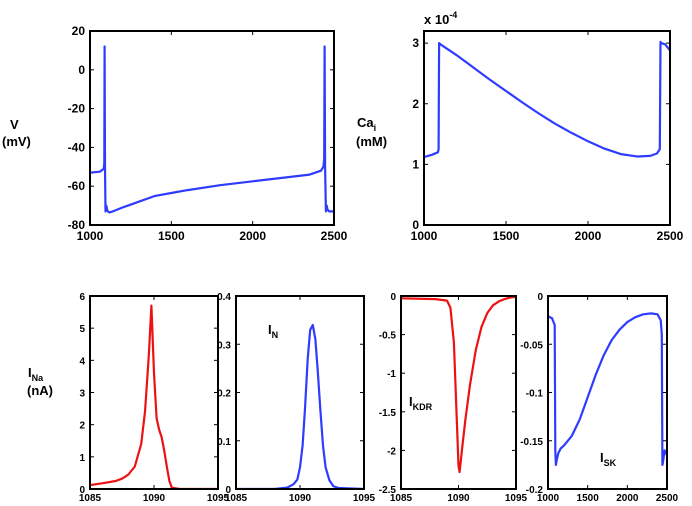  I want to click on y-tick-label: -0.05, so click(531, 345).